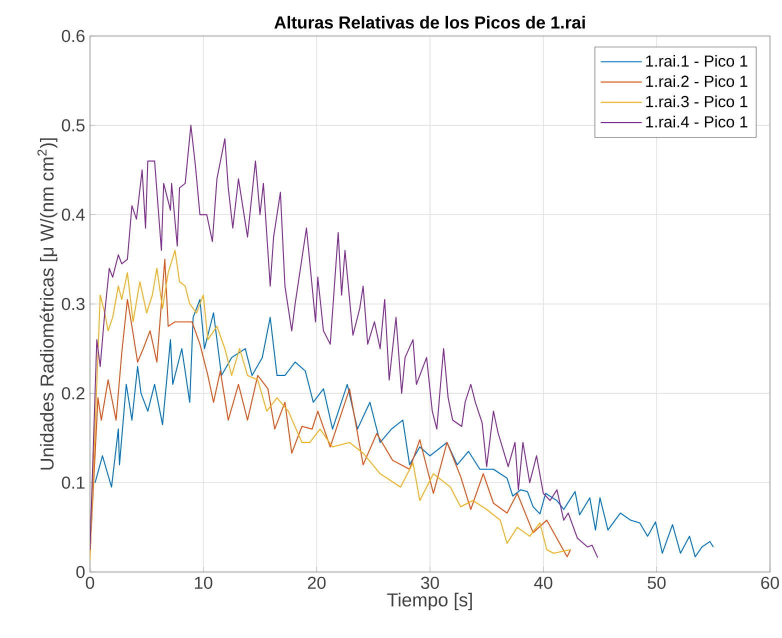 The image size is (782, 638). I want to click on y-tick-label: 0.3, so click(73, 304).